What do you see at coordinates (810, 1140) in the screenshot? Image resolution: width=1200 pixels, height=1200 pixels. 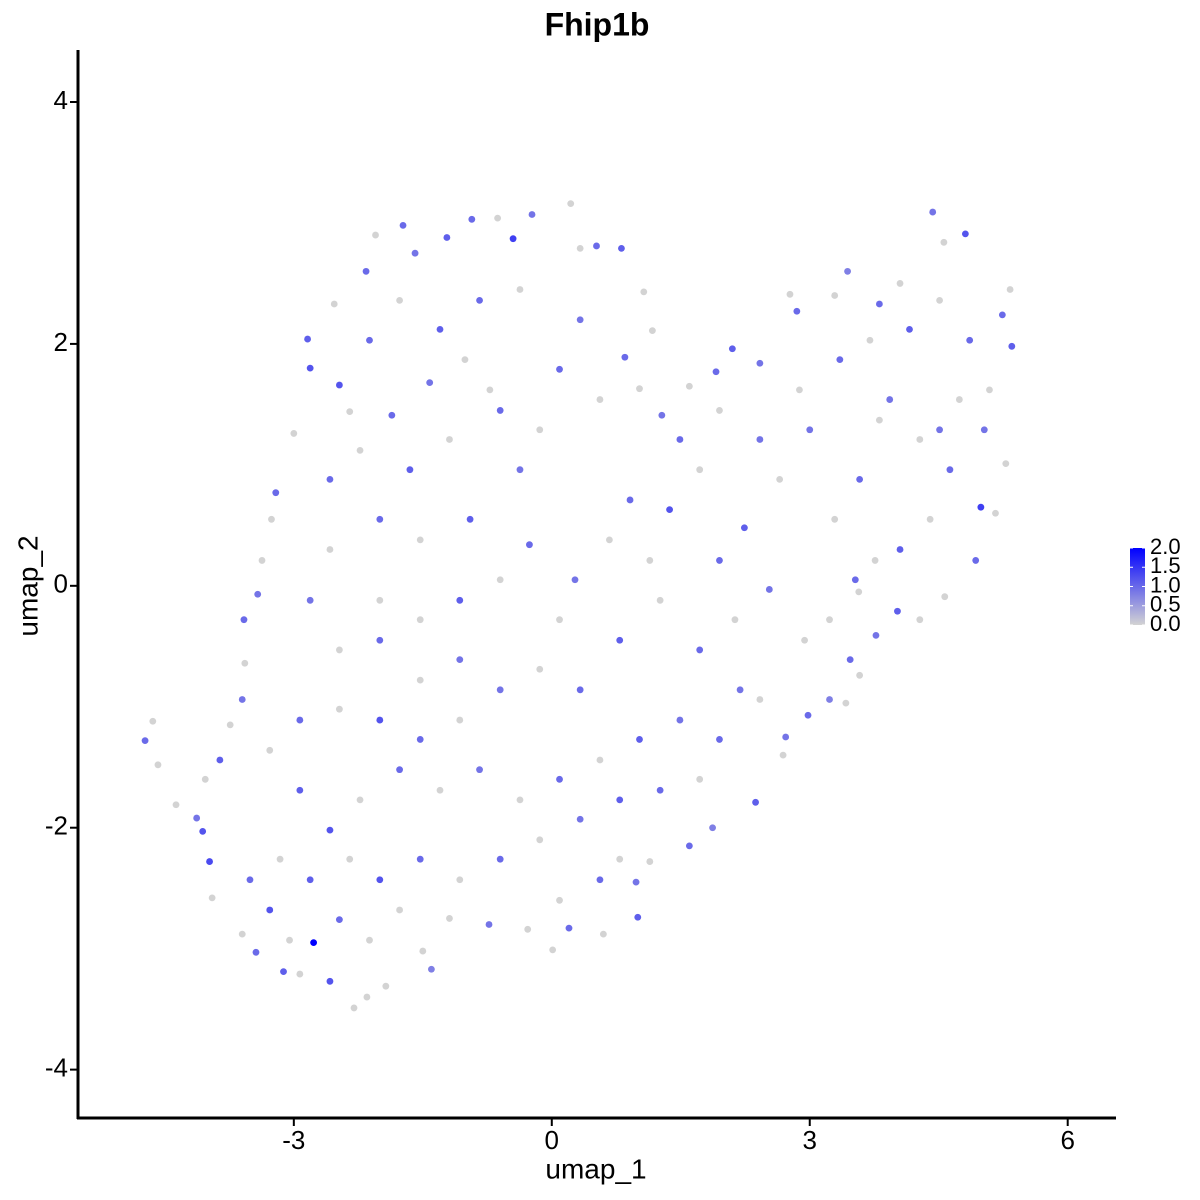 I see `x-tick-label: 3` at bounding box center [810, 1140].